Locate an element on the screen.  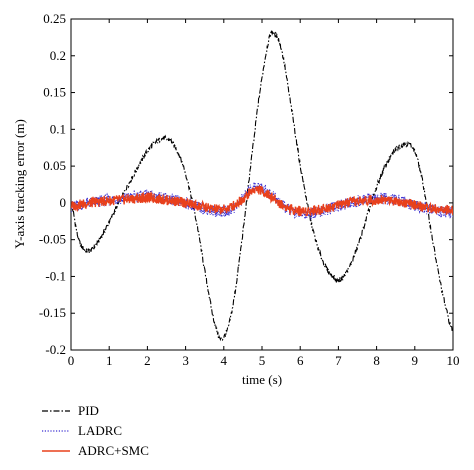
legend-label: PID is located at coordinates (88, 410).